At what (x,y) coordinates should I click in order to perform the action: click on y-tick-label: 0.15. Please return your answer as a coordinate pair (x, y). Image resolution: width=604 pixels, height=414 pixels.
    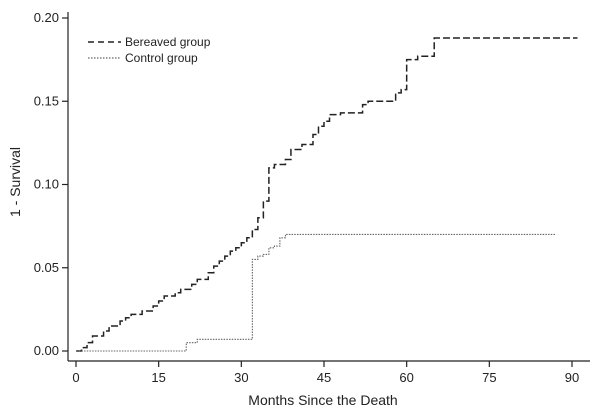
    Looking at the image, I should click on (46, 100).